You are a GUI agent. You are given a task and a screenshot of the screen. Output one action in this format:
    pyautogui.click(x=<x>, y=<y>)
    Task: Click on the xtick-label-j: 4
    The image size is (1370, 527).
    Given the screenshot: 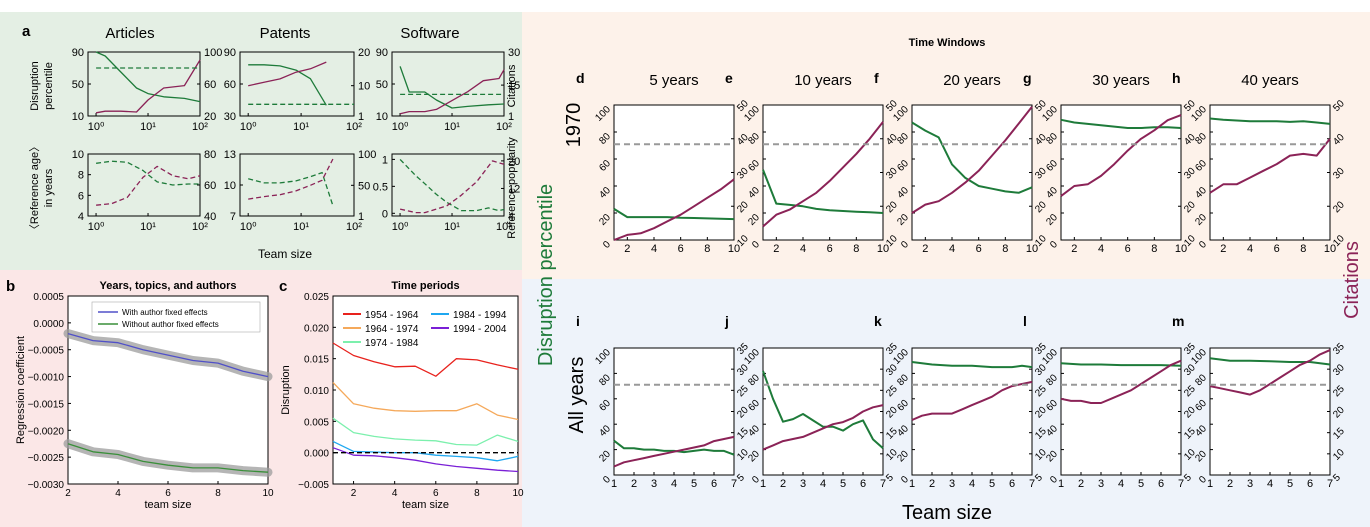 What is the action you would take?
    pyautogui.click(x=823, y=484)
    